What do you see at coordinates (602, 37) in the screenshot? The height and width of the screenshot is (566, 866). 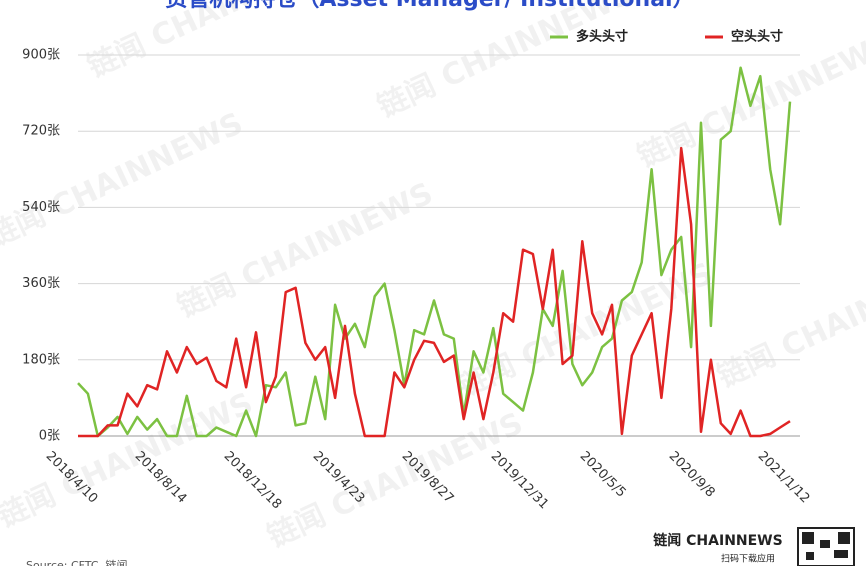 I see `legend-label: 多头头寸` at bounding box center [602, 37].